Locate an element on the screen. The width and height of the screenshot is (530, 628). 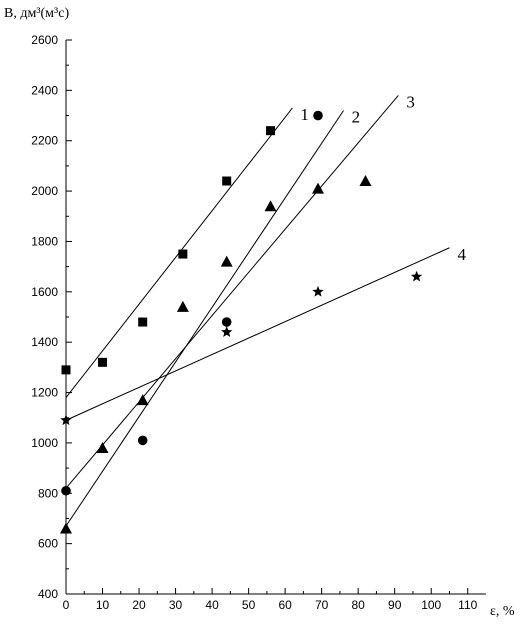
x-tick-label: 30 is located at coordinates (176, 605).